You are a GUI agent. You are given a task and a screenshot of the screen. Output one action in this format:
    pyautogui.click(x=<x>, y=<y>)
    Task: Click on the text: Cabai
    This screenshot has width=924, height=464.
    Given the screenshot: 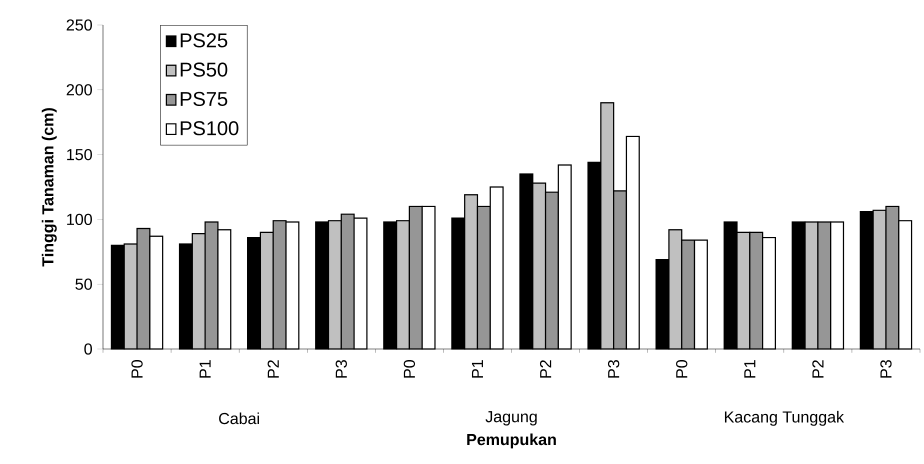 What is the action you would take?
    pyautogui.click(x=239, y=418)
    